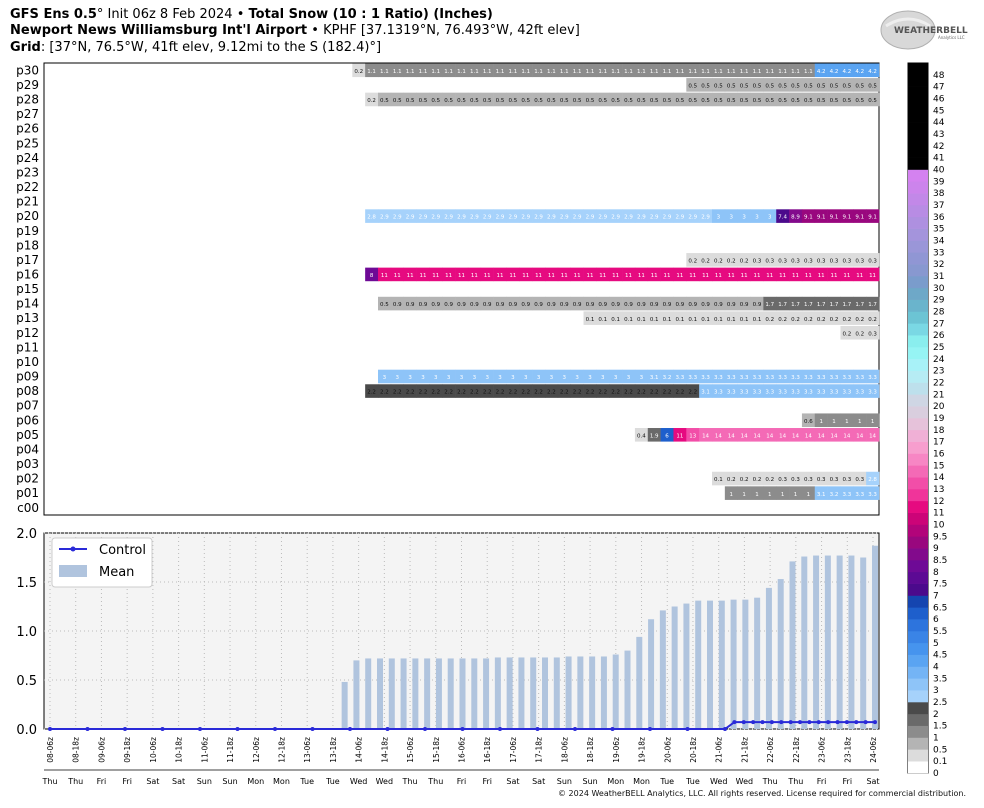 The height and width of the screenshot is (808, 984). Describe the element at coordinates (795, 480) in the screenshot. I see `heatmap-cell-label: 0.3` at that location.